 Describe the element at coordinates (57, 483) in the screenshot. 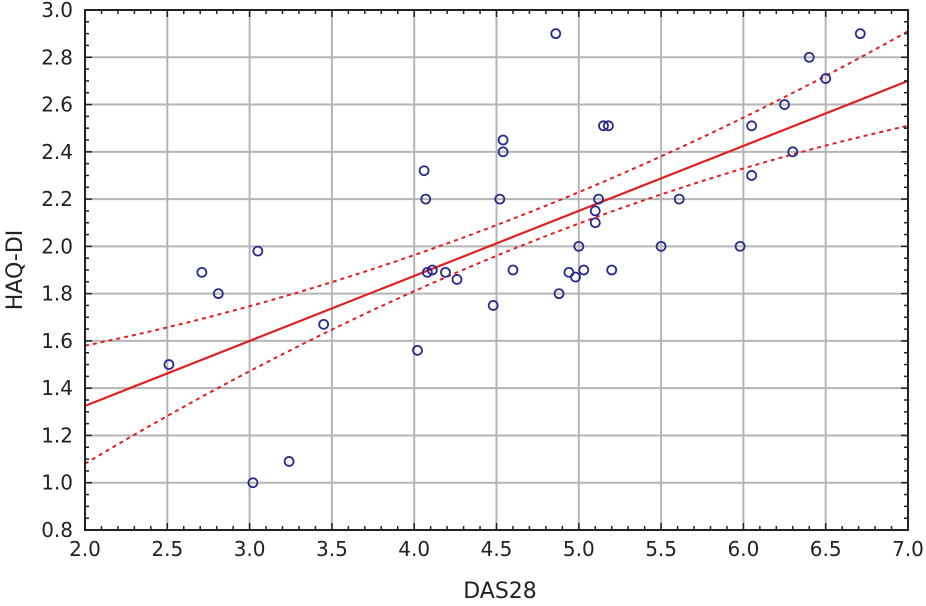

I see `y-tick-label: 1.0` at that location.